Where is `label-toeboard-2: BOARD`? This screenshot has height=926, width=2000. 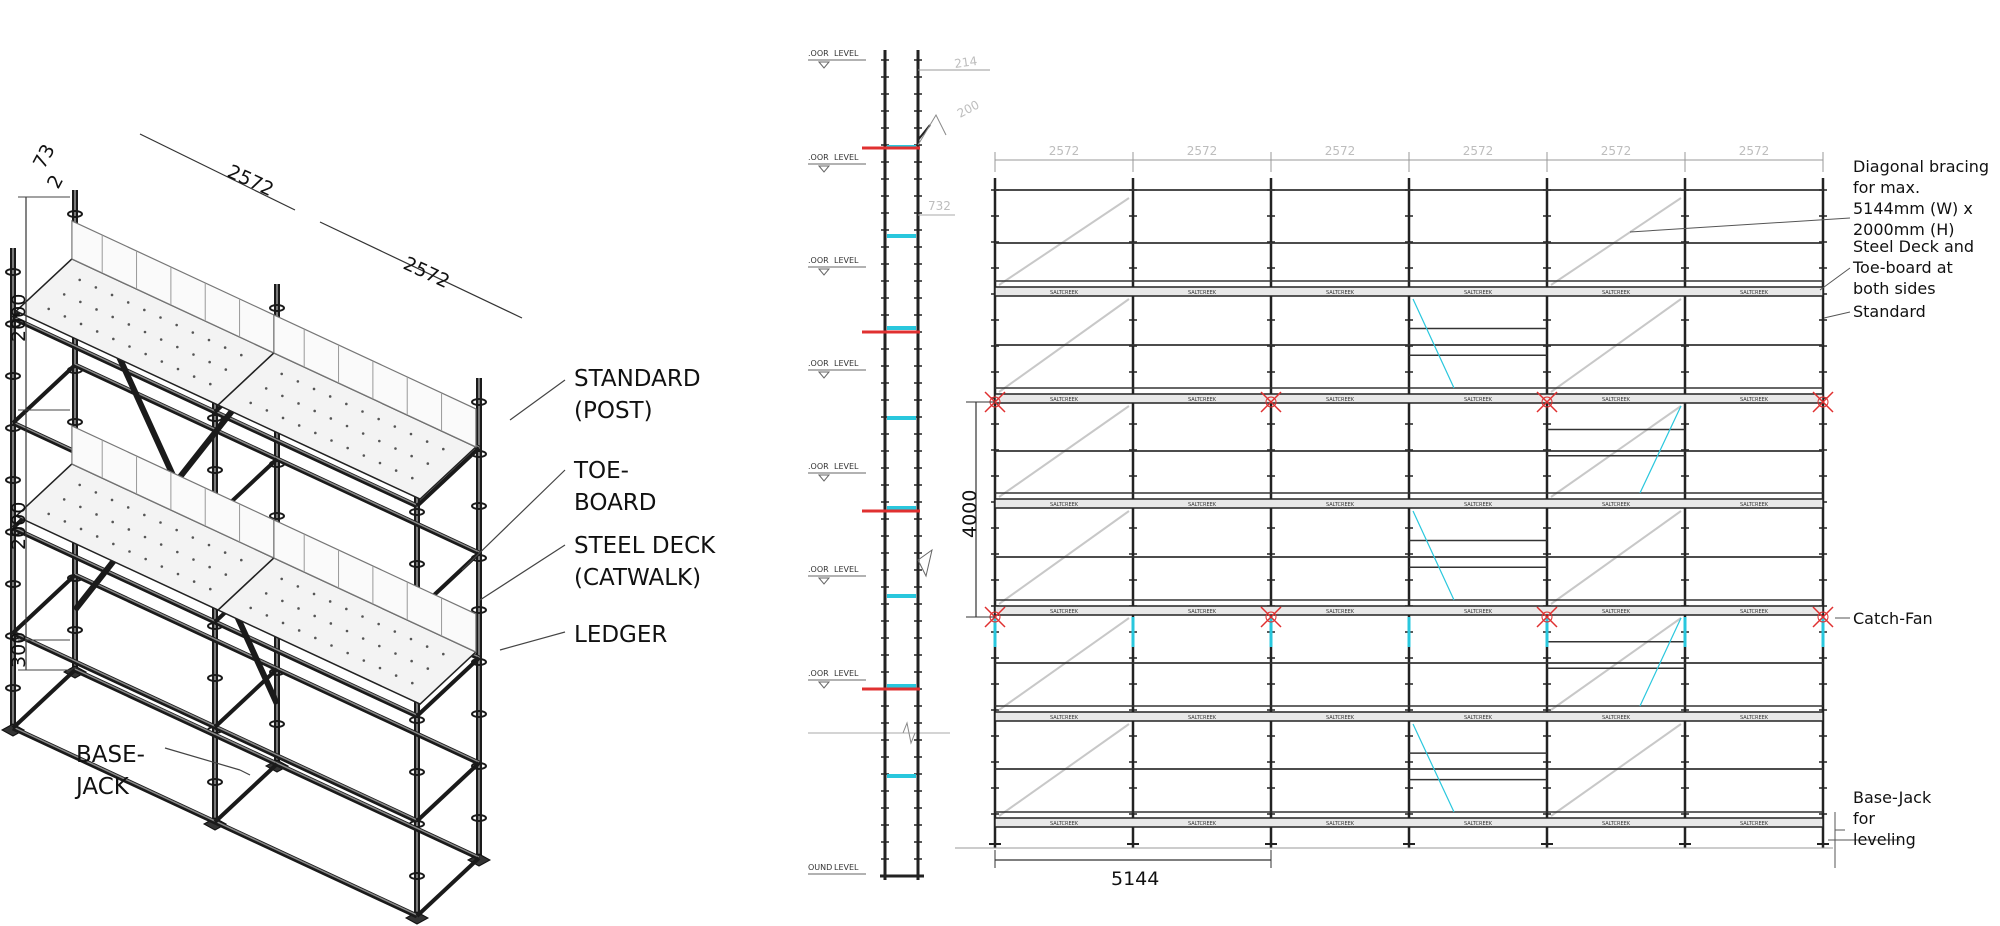 label-toeboard-2: BOARD is located at coordinates (615, 503).